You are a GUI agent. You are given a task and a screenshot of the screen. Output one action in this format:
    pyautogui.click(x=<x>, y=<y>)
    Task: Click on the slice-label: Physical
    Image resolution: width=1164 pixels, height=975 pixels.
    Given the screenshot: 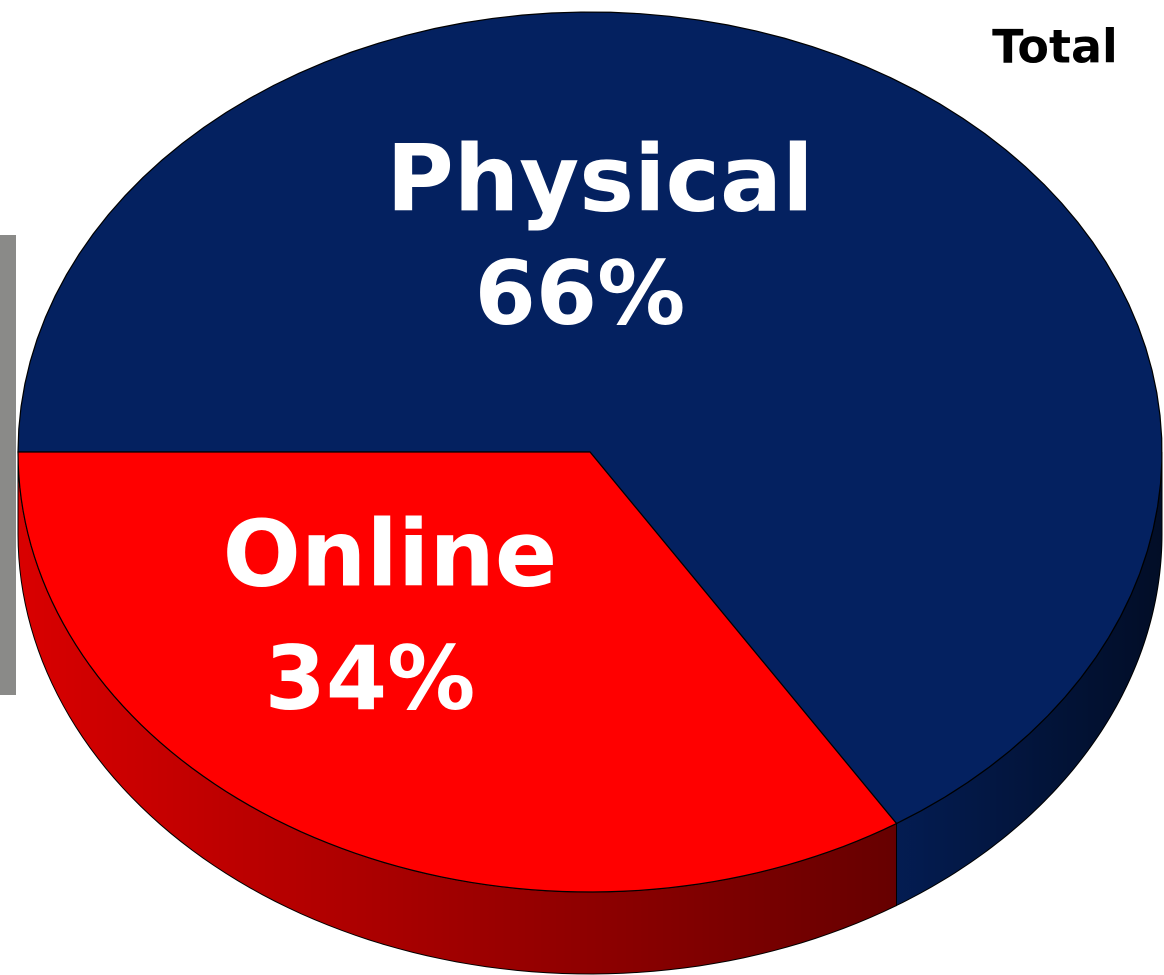 What is the action you would take?
    pyautogui.click(x=599, y=178)
    